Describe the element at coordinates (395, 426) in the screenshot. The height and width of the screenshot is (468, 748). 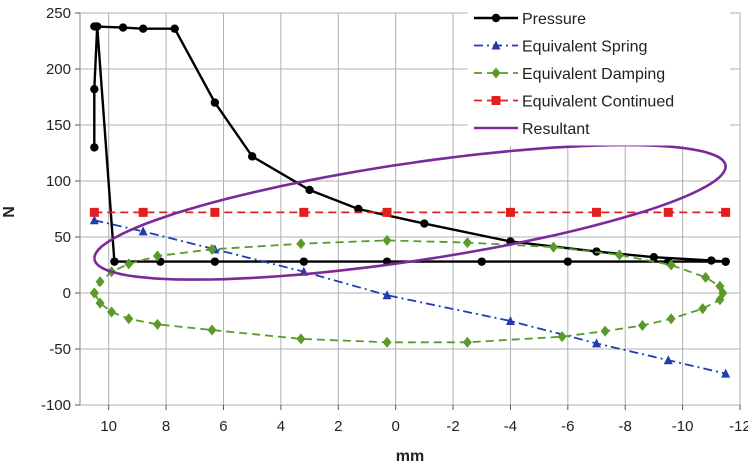
I see `x-tick-label: 0` at that location.